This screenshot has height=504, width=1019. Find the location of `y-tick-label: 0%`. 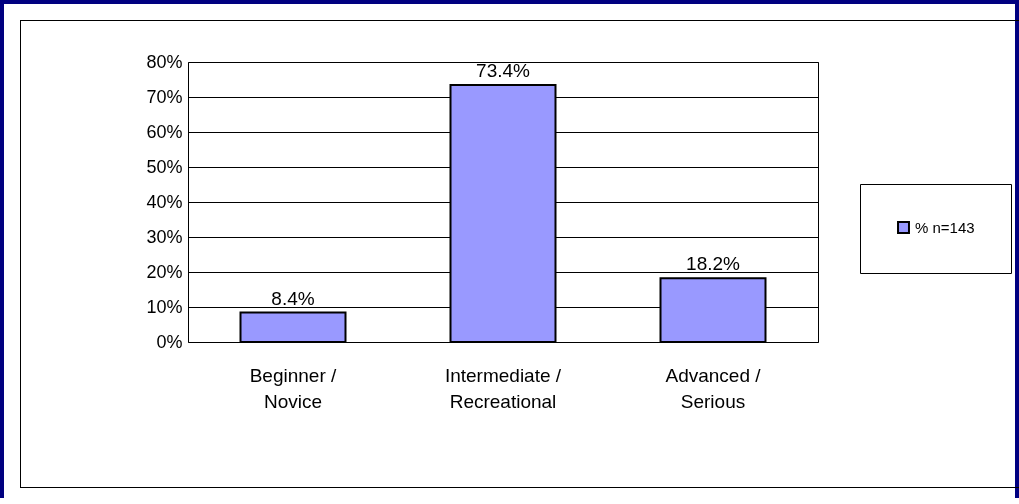

y-tick-label: 0% is located at coordinates (169, 341).